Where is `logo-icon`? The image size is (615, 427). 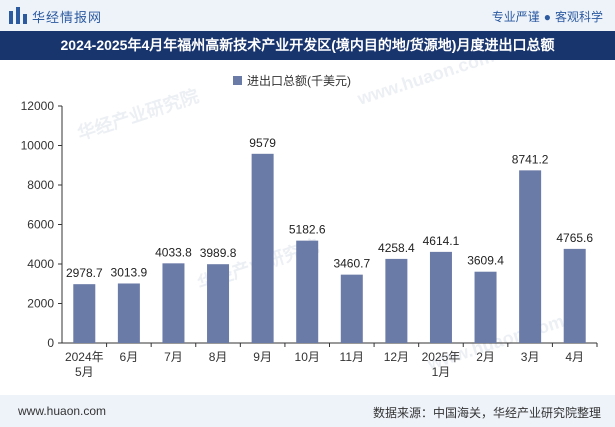
logo-icon is located at coordinates (18, 15).